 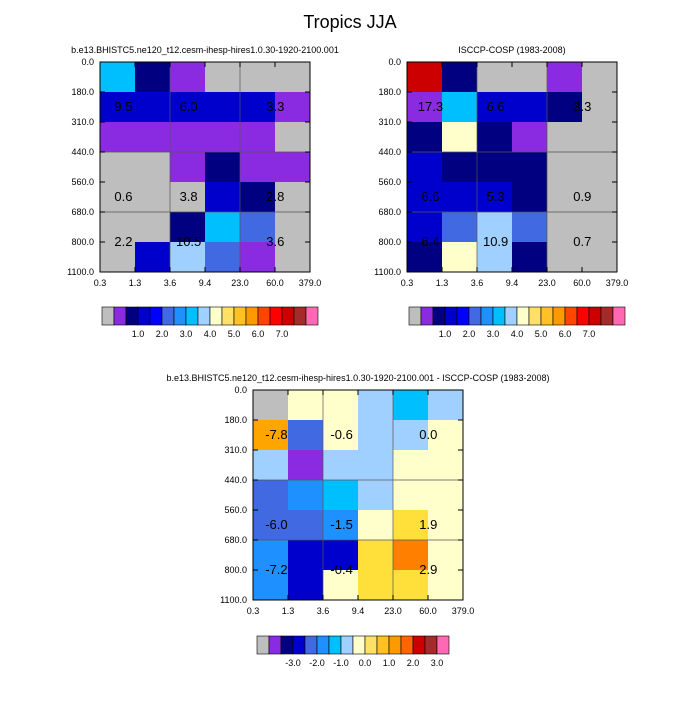 I want to click on colorbar-label: 0.0, so click(x=365, y=663).